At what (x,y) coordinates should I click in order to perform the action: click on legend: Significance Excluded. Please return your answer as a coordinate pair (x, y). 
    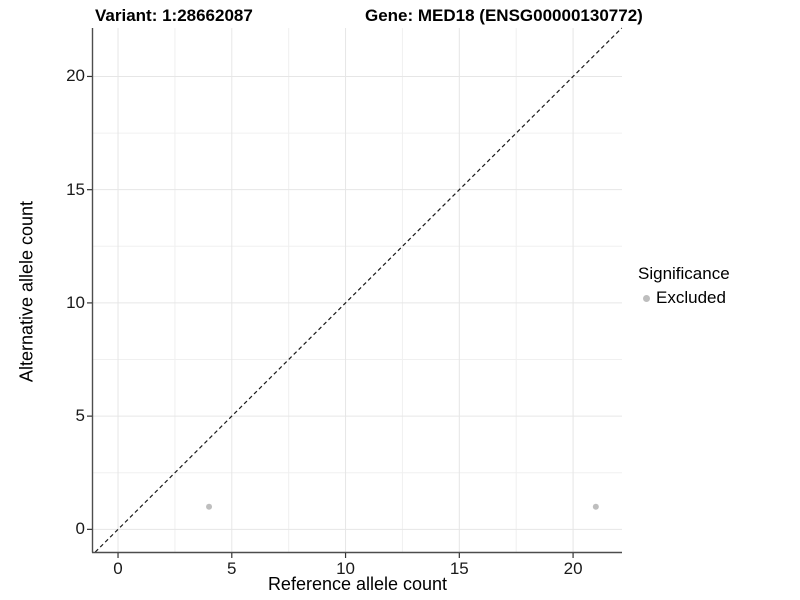
    Looking at the image, I should click on (684, 286).